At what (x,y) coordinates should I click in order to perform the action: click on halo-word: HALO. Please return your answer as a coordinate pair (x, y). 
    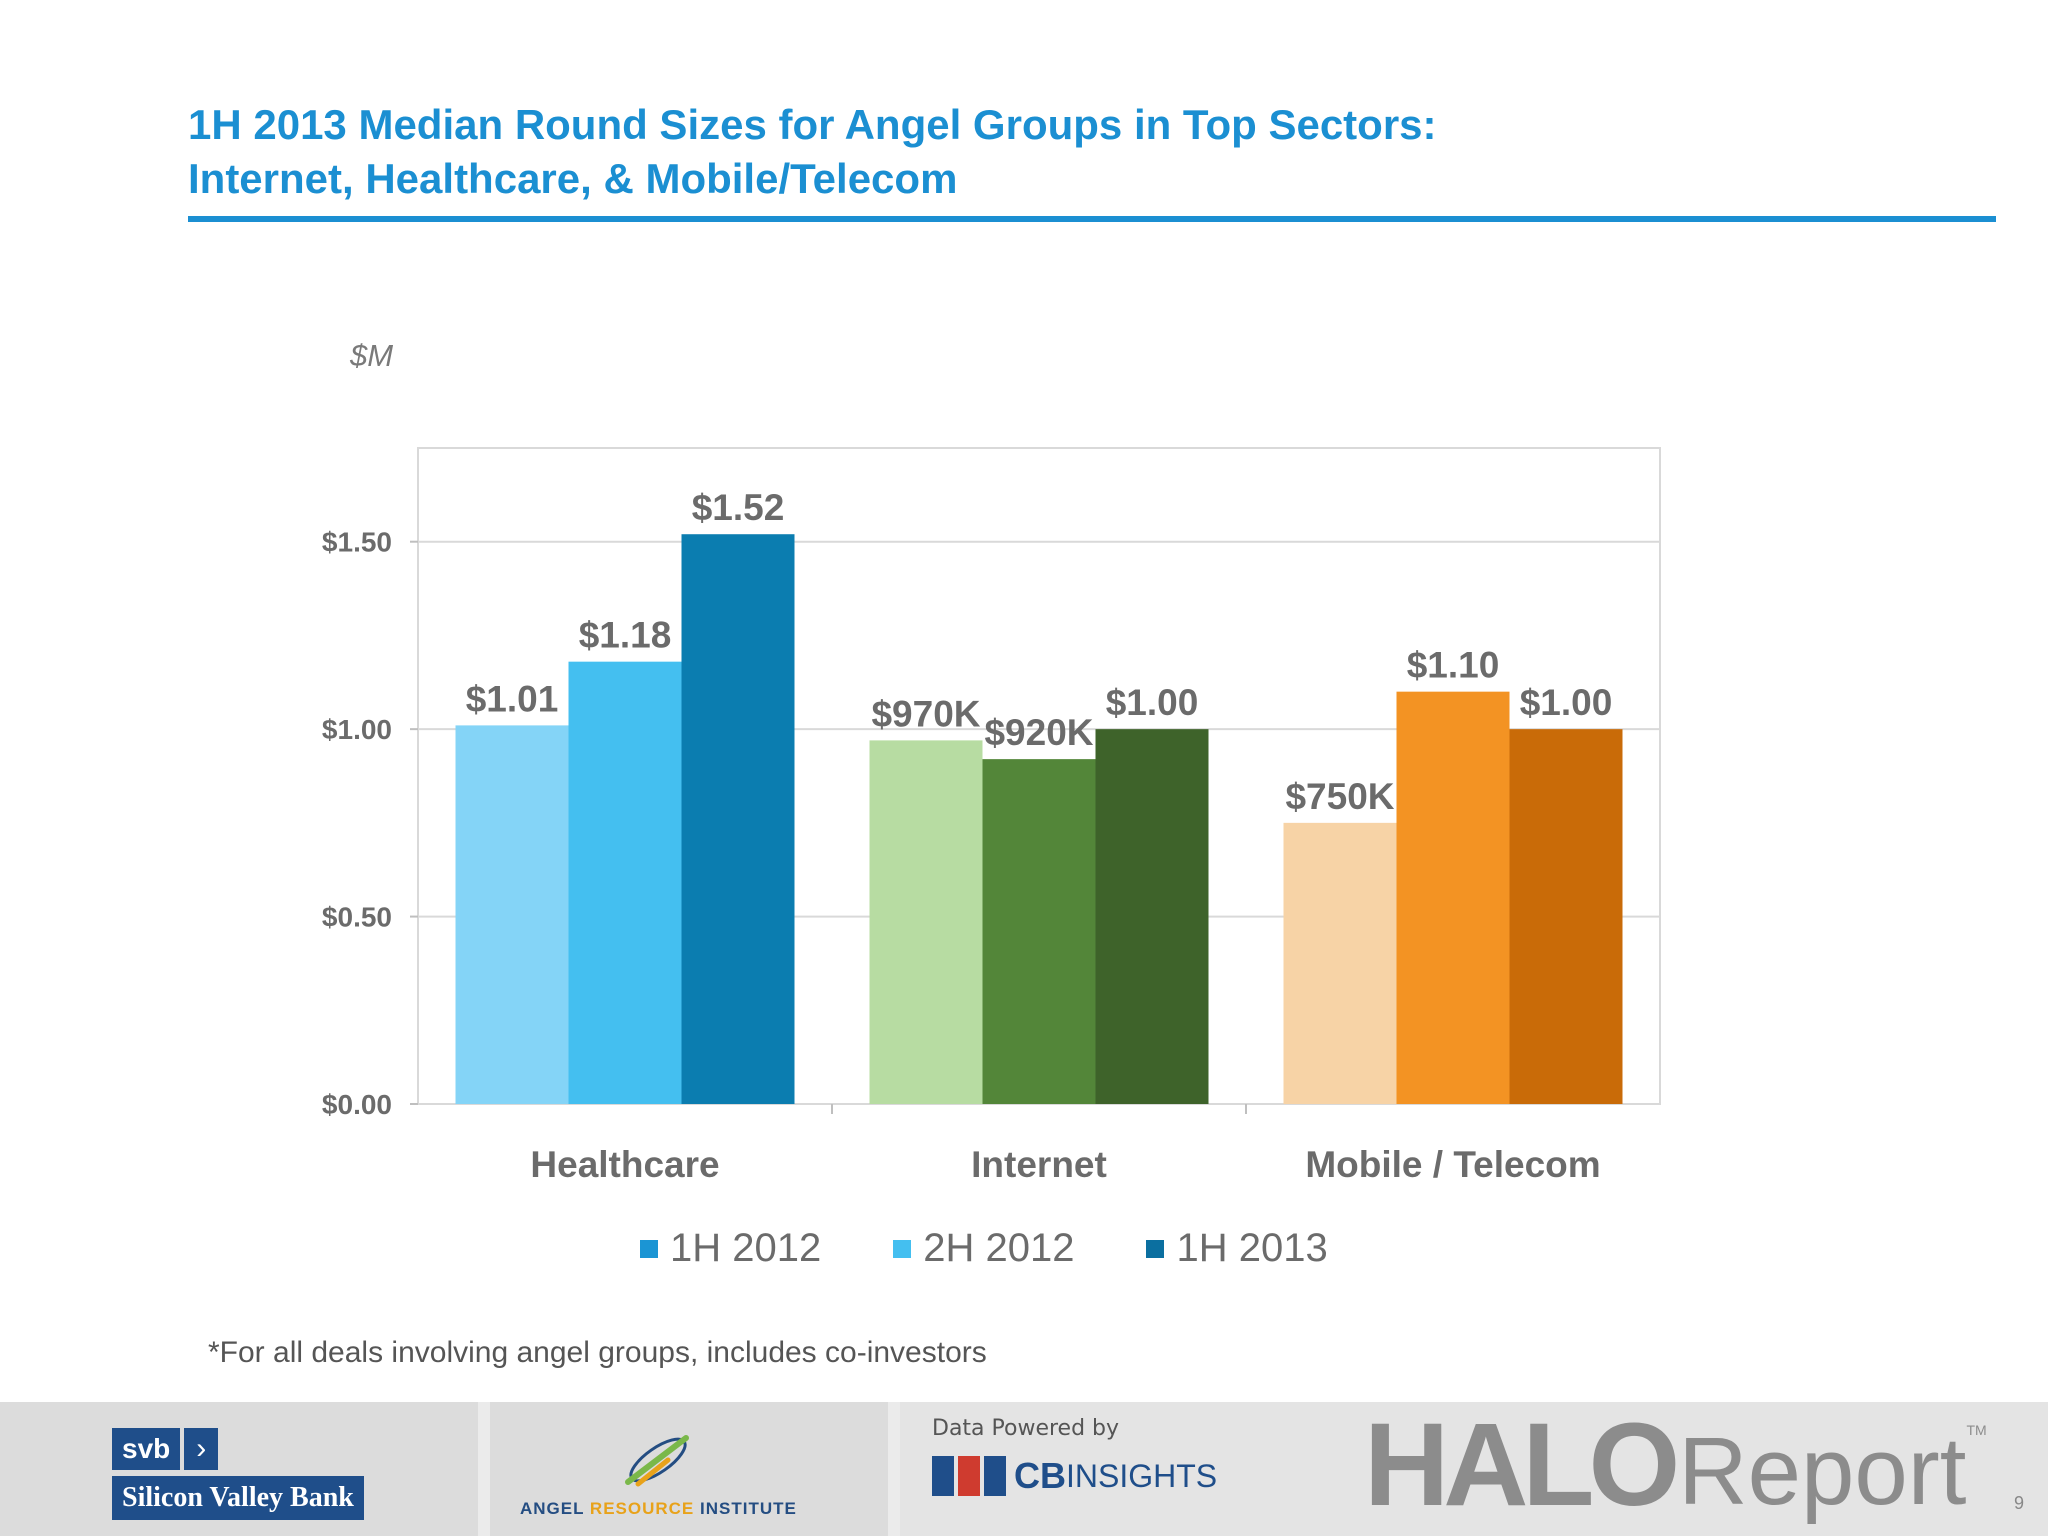
    Looking at the image, I should click on (1522, 1465).